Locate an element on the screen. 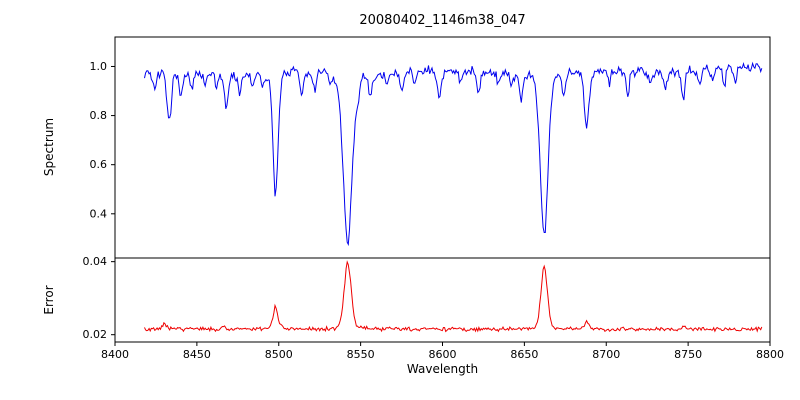 This screenshot has height=400, width=800. x-tick-label: 8700 is located at coordinates (606, 354).